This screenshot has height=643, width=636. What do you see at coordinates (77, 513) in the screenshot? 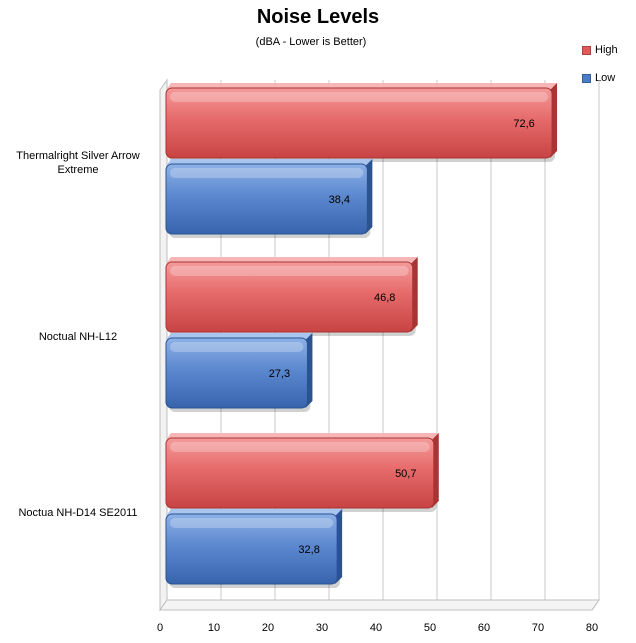
I see `category-label: Noctua NH-D14 SE2011` at bounding box center [77, 513].